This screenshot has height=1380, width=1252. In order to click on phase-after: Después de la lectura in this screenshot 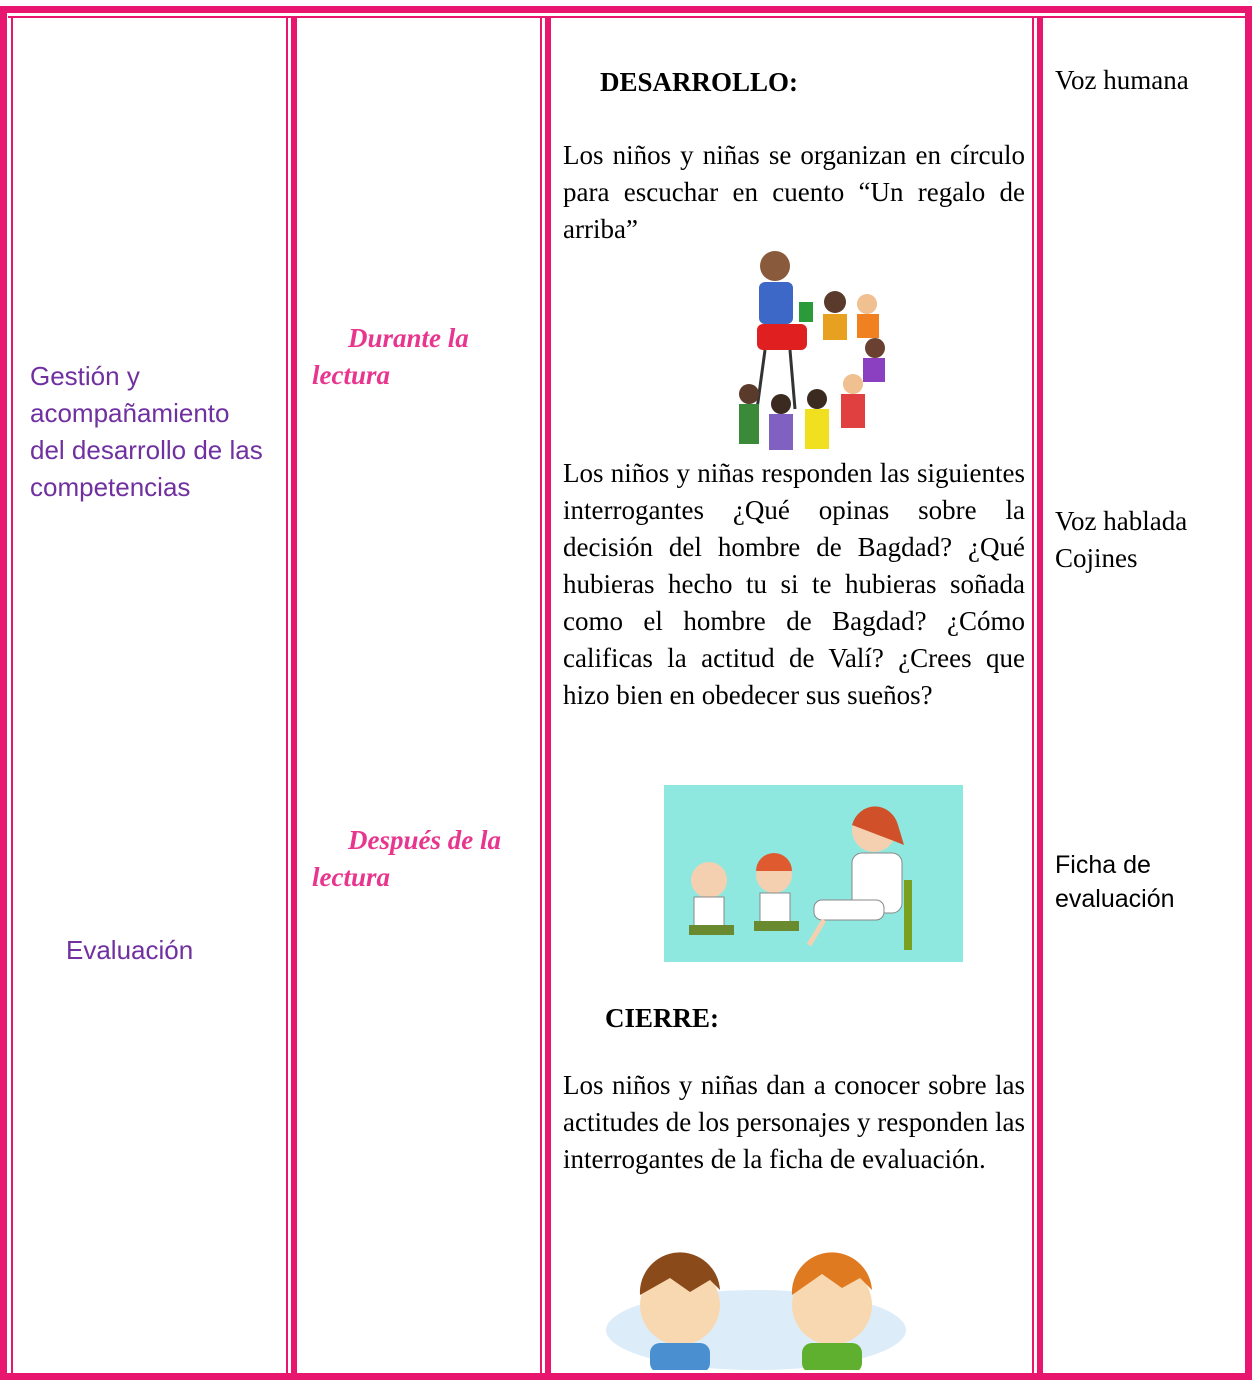, I will do `click(406, 858)`.